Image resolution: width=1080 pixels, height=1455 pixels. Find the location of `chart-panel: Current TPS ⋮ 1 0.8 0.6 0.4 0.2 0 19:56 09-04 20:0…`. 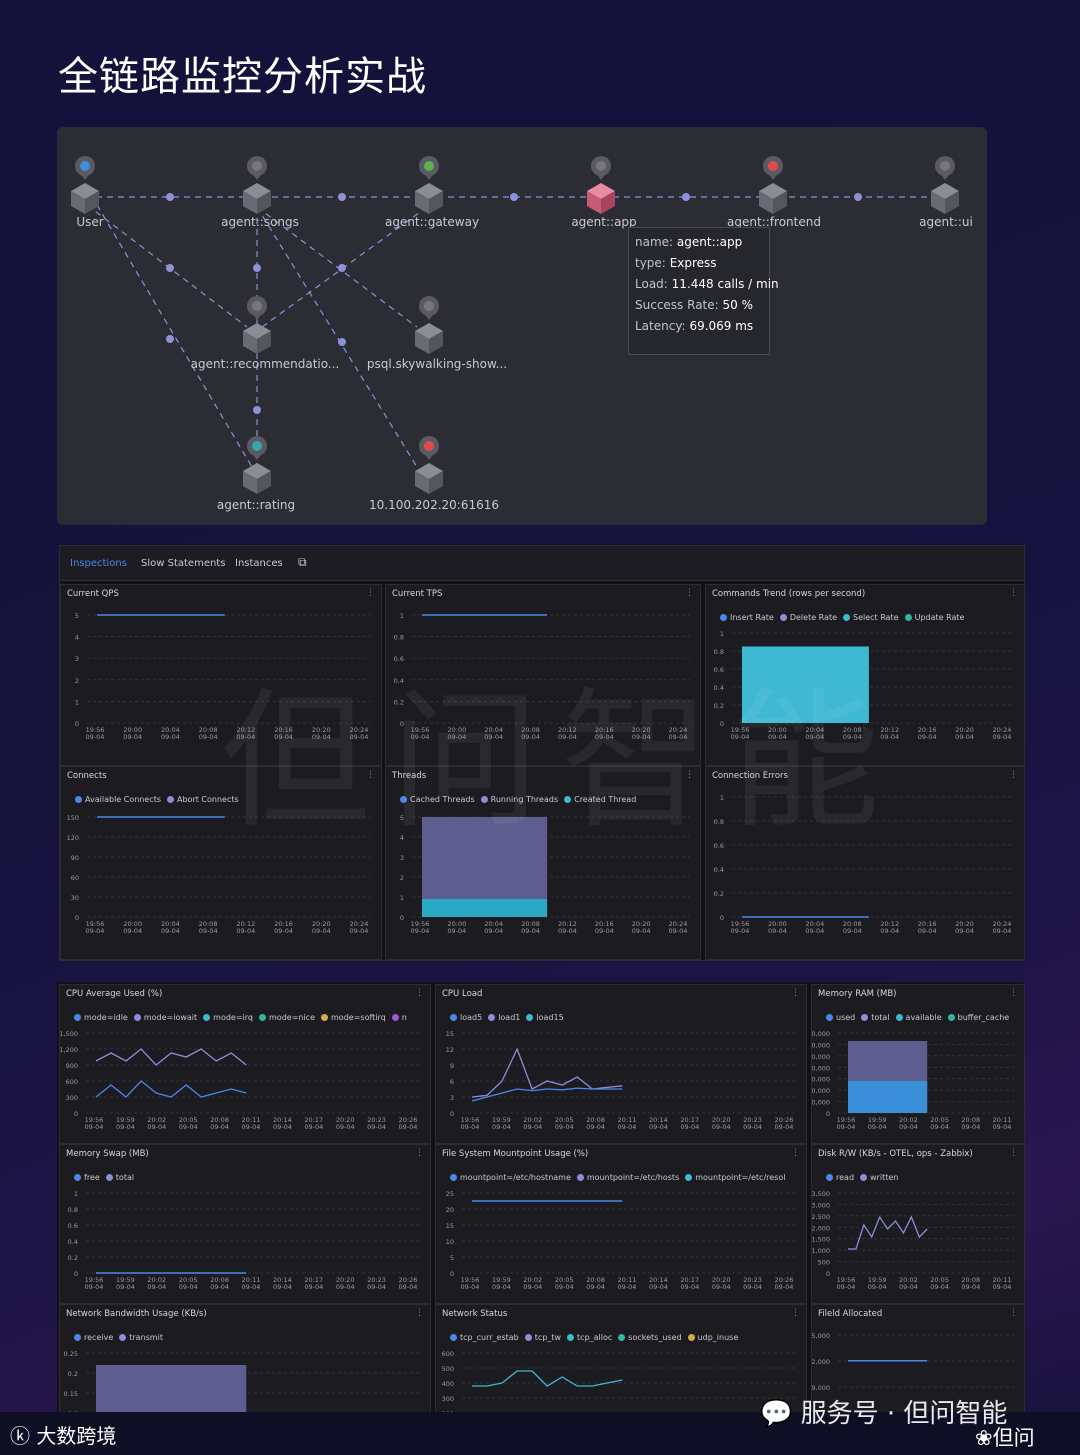

chart-panel: Current TPS ⋮ 1 0.8 0.6 0.4 0.2 0 19:56 09-04 20:0… is located at coordinates (543, 675).